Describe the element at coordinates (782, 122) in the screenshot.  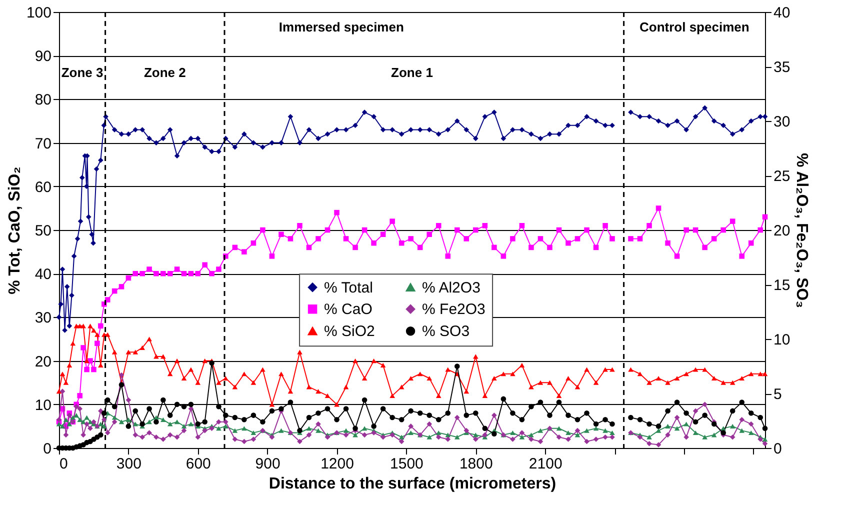
I see `y2-tick-label: 30` at that location.